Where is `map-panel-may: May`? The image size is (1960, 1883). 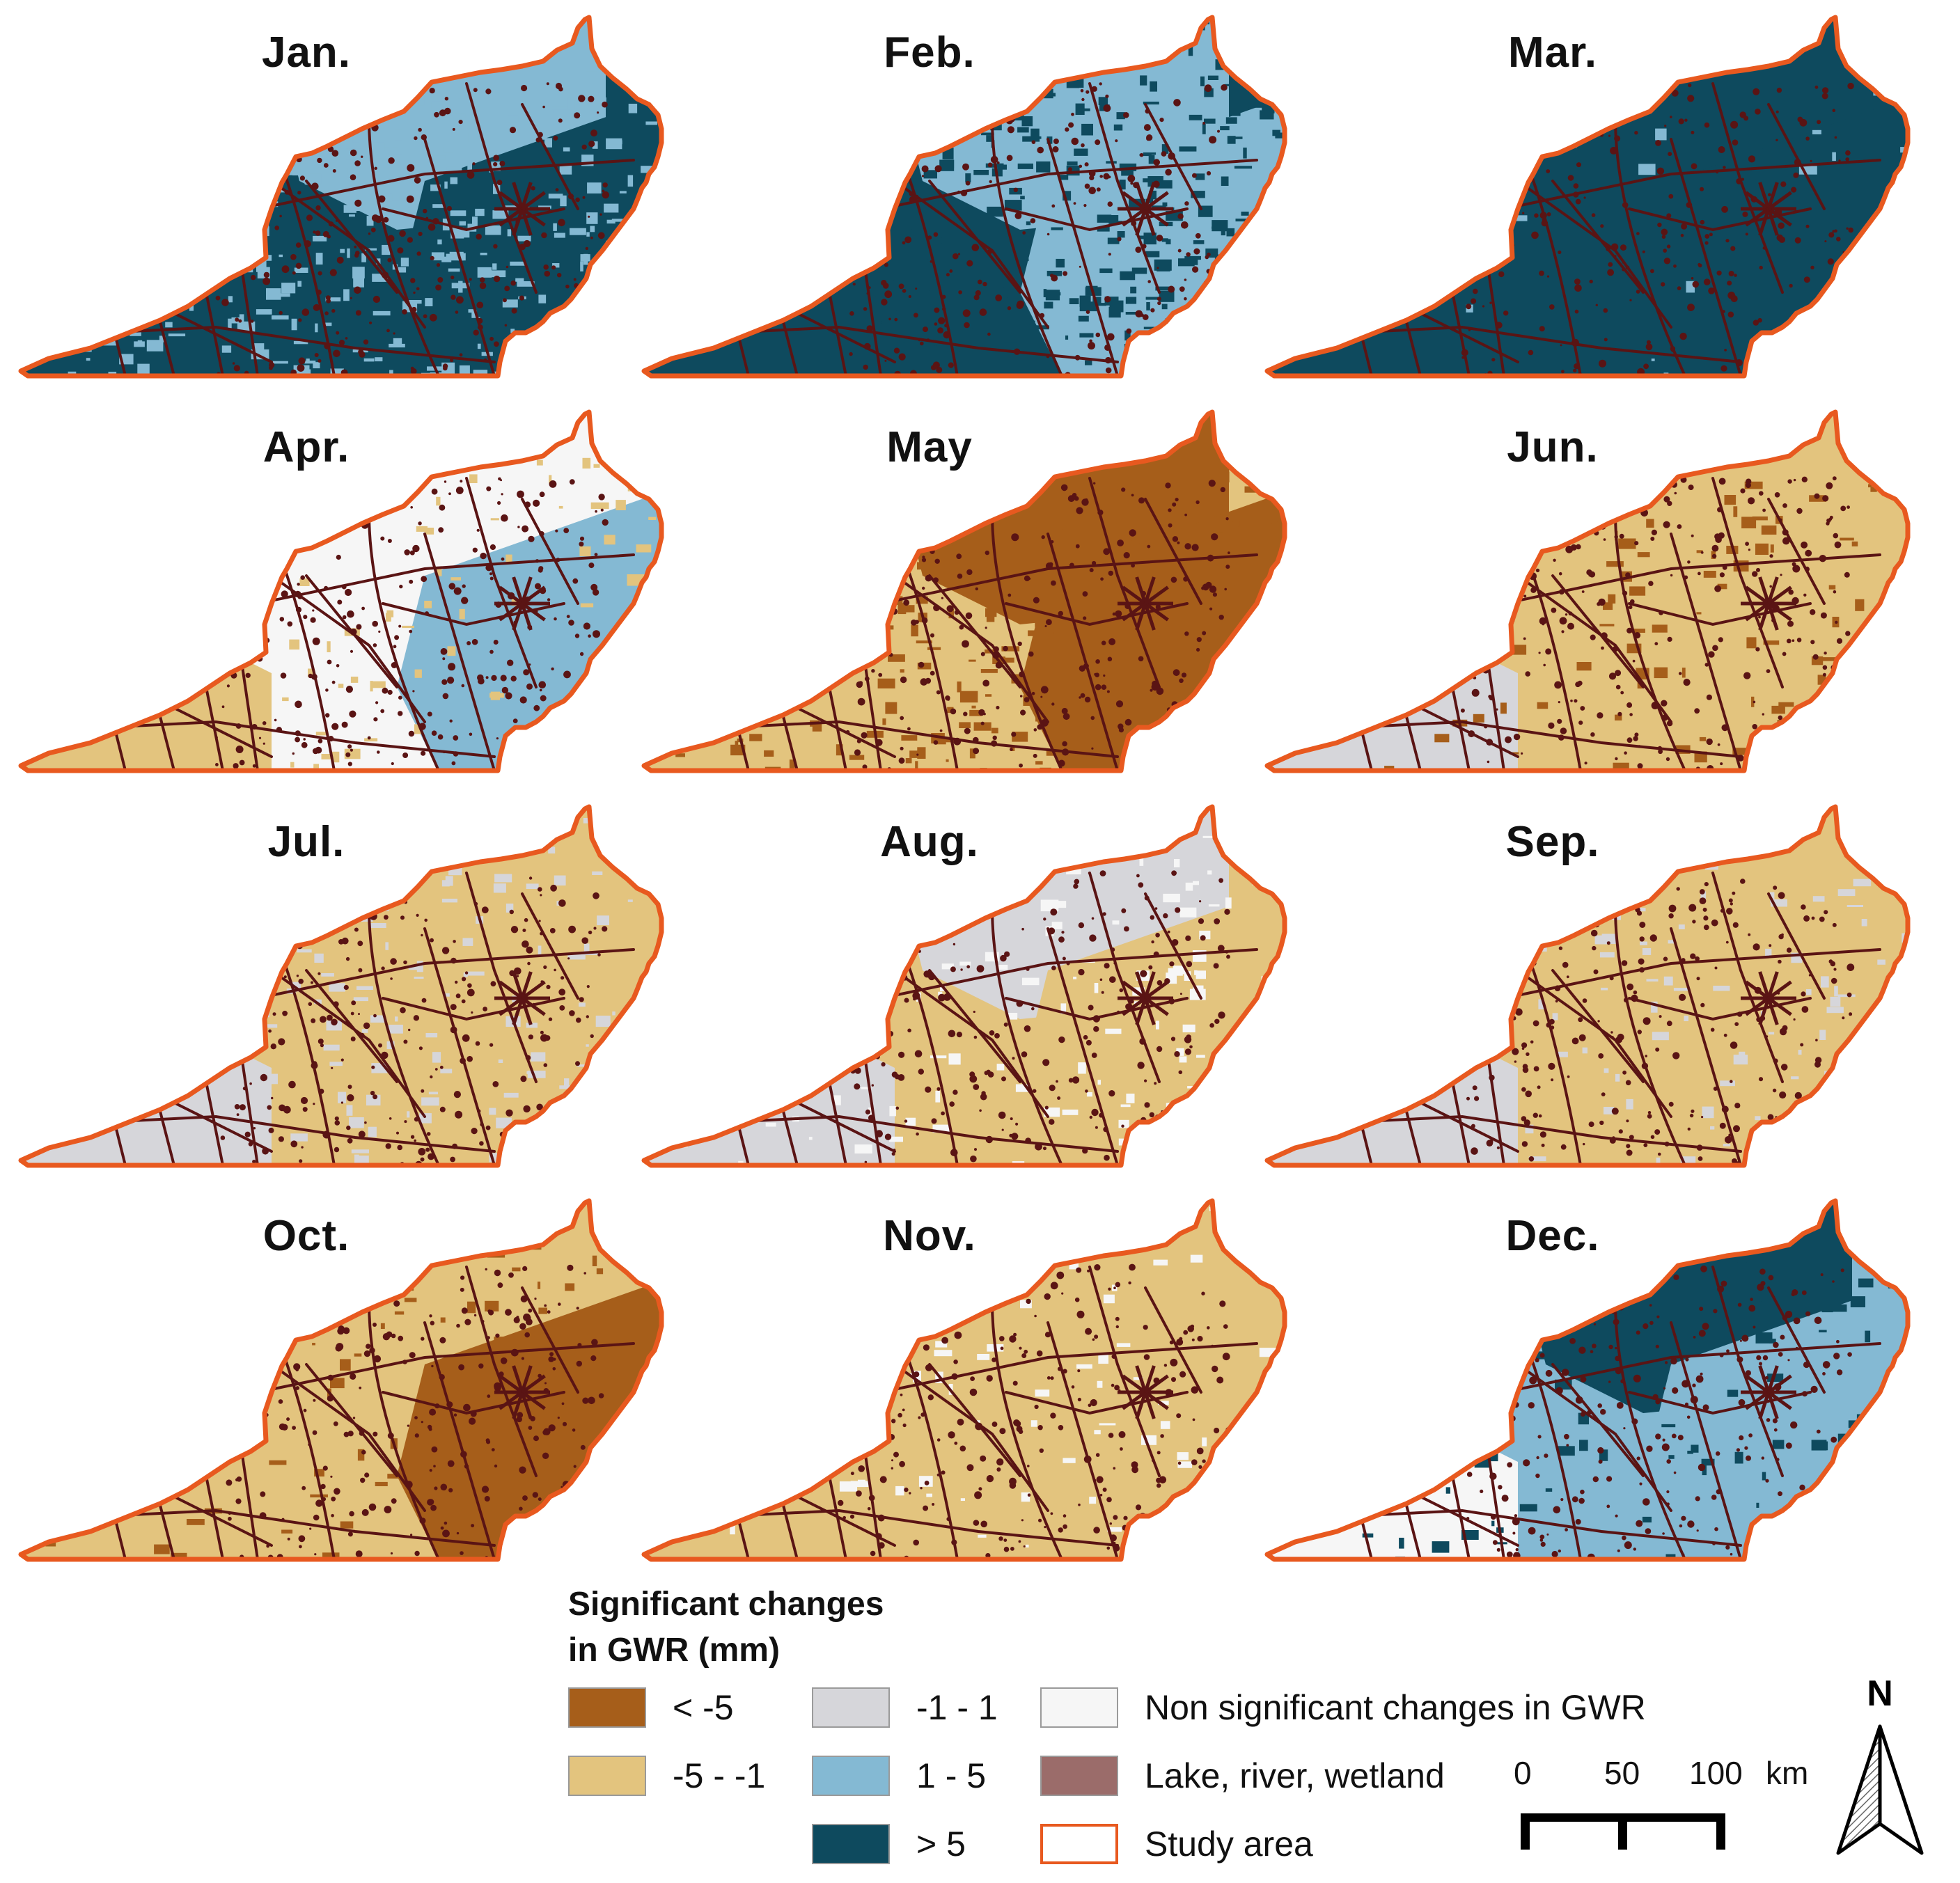
map-panel-may: May is located at coordinates (958, 590).